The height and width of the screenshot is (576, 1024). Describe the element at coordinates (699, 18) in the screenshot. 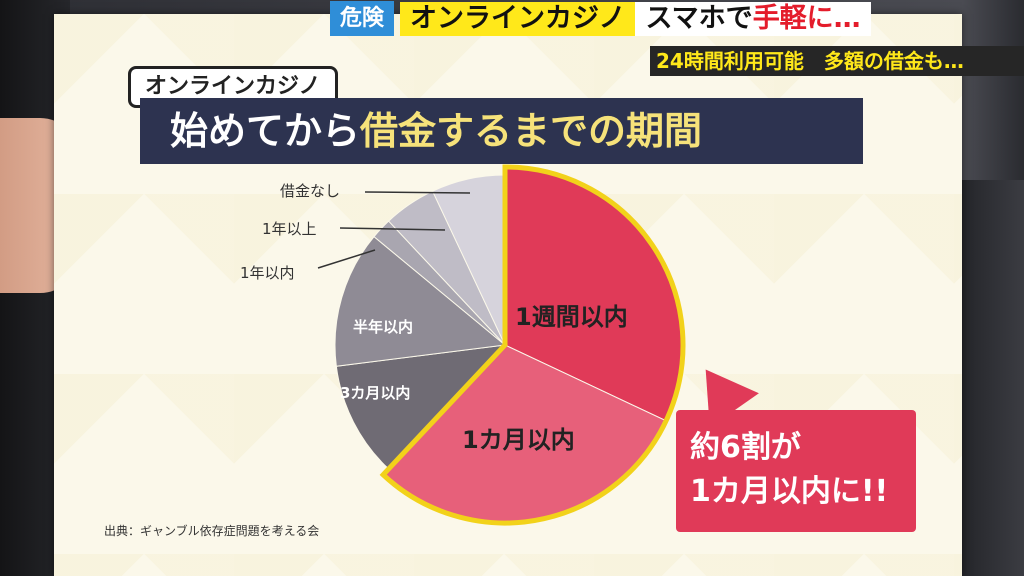

I see `ticker-rest-plain: スマホで` at that location.